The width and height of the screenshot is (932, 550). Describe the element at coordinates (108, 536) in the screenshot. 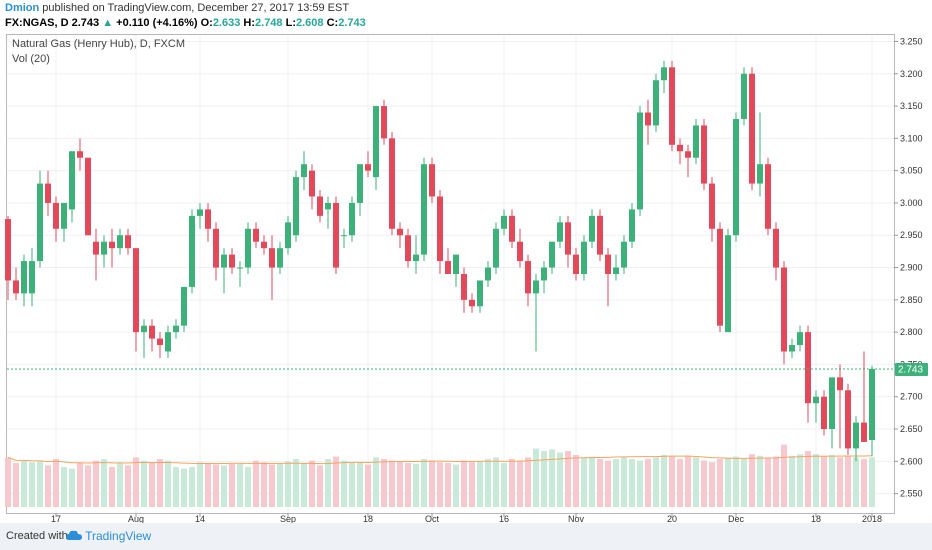

I see `tradingview-logo: TradingView` at that location.